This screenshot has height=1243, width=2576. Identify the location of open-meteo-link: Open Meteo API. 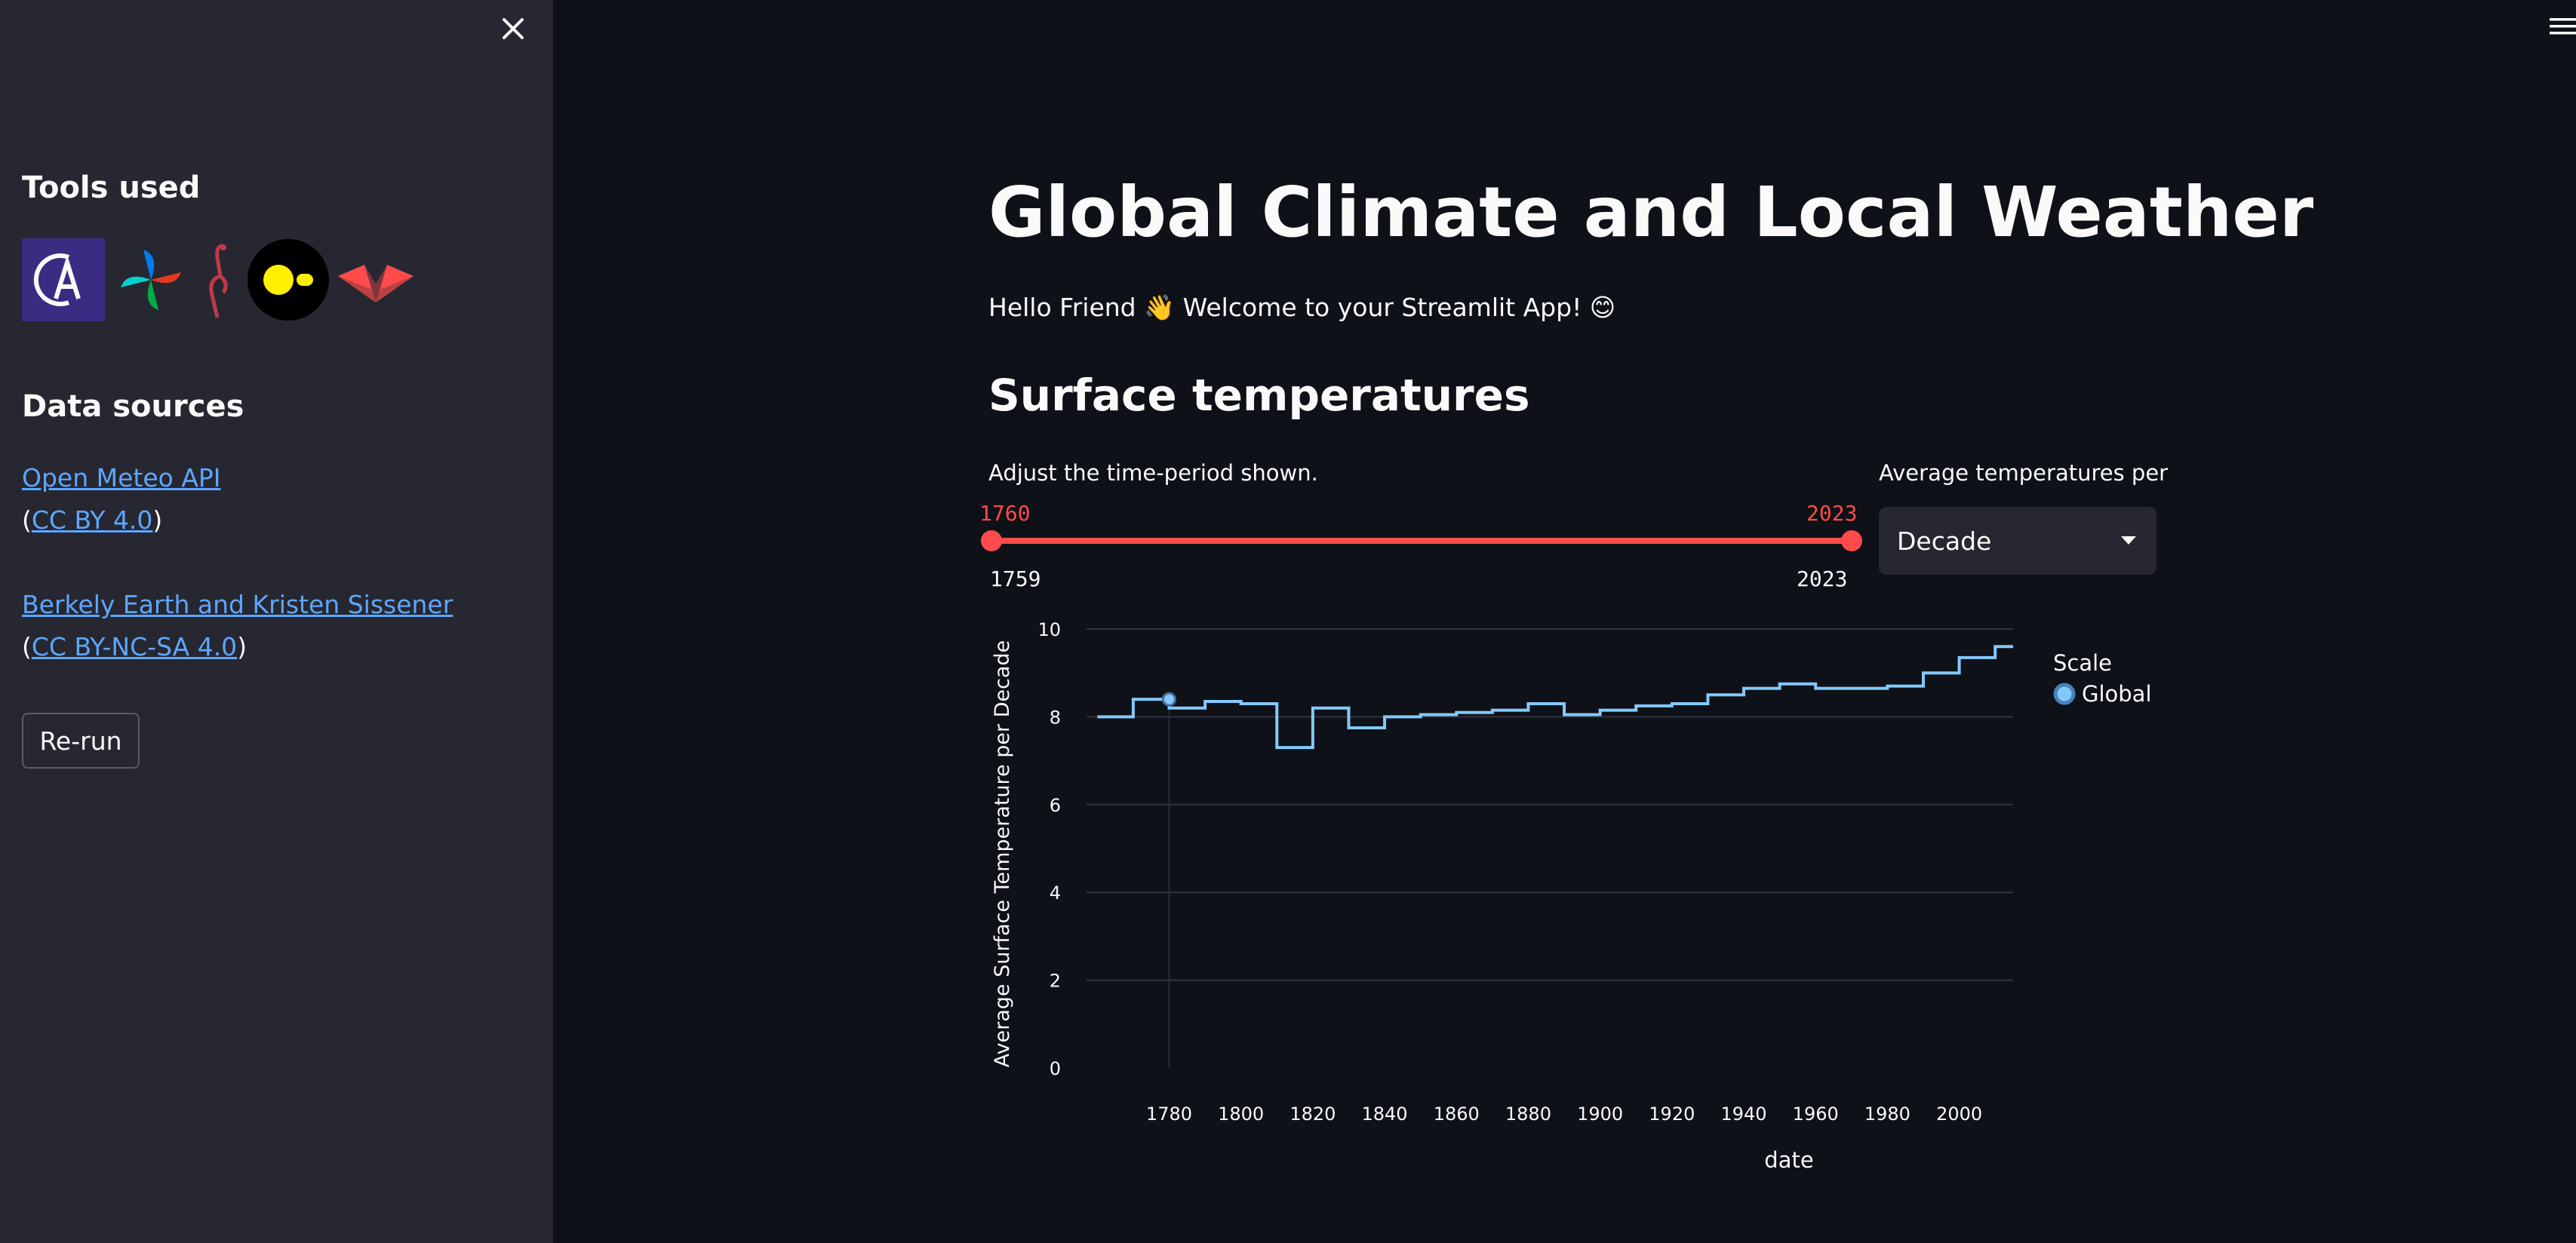
(121, 478).